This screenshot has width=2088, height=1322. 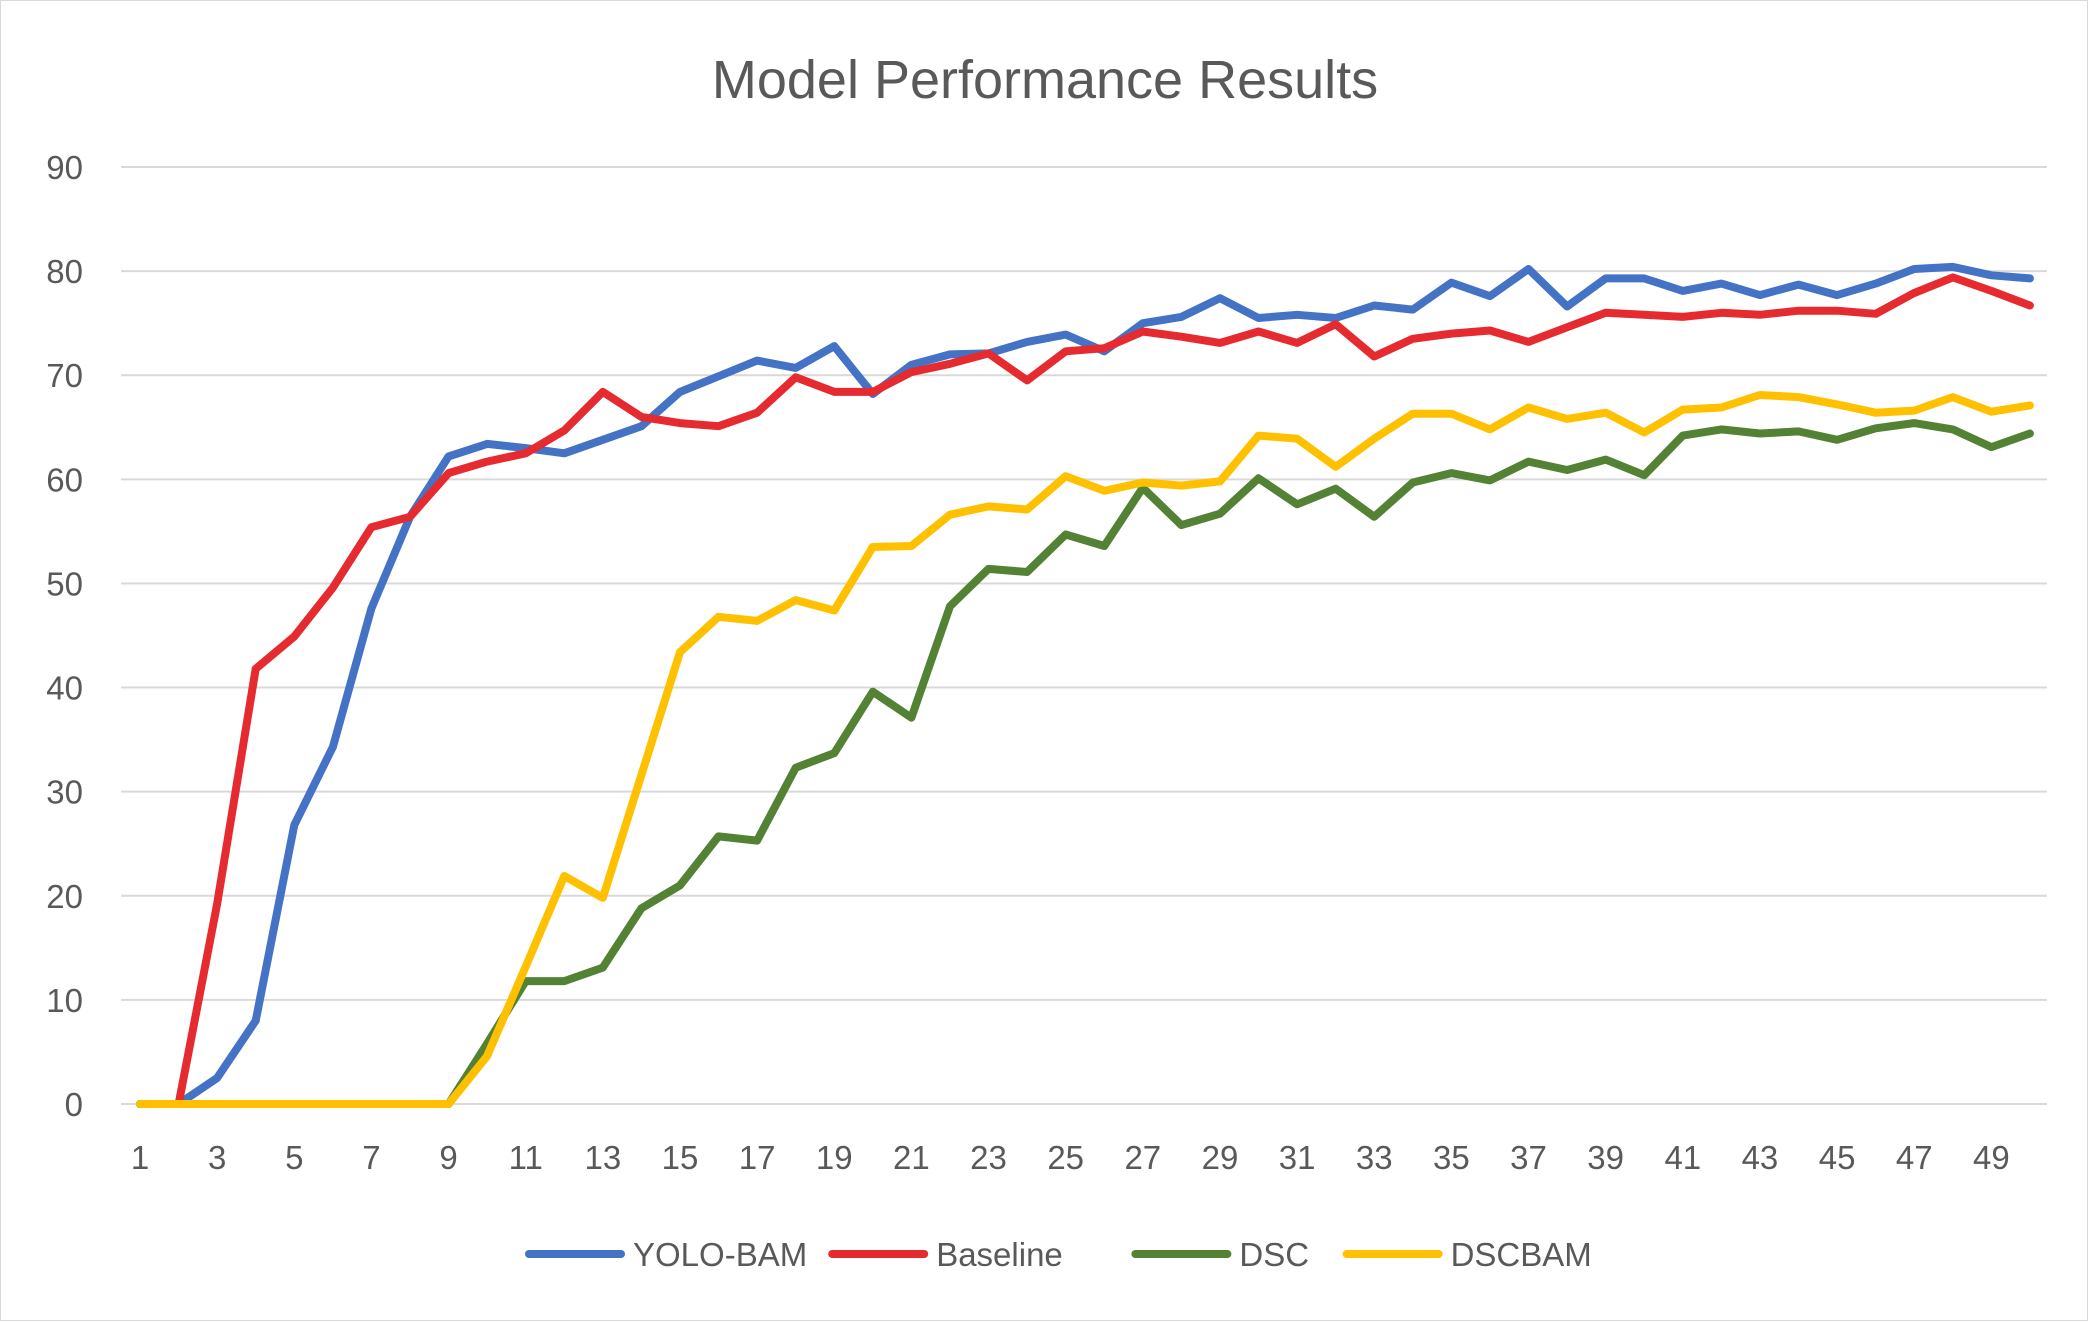 What do you see at coordinates (1682, 1157) in the screenshot?
I see `x-tick-label: 41` at bounding box center [1682, 1157].